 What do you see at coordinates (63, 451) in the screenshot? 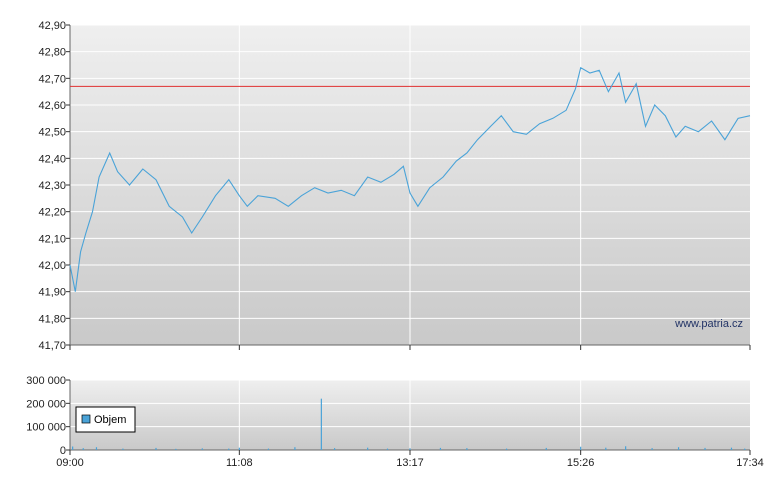
I see `volume-y-tick-label: 0` at bounding box center [63, 451].